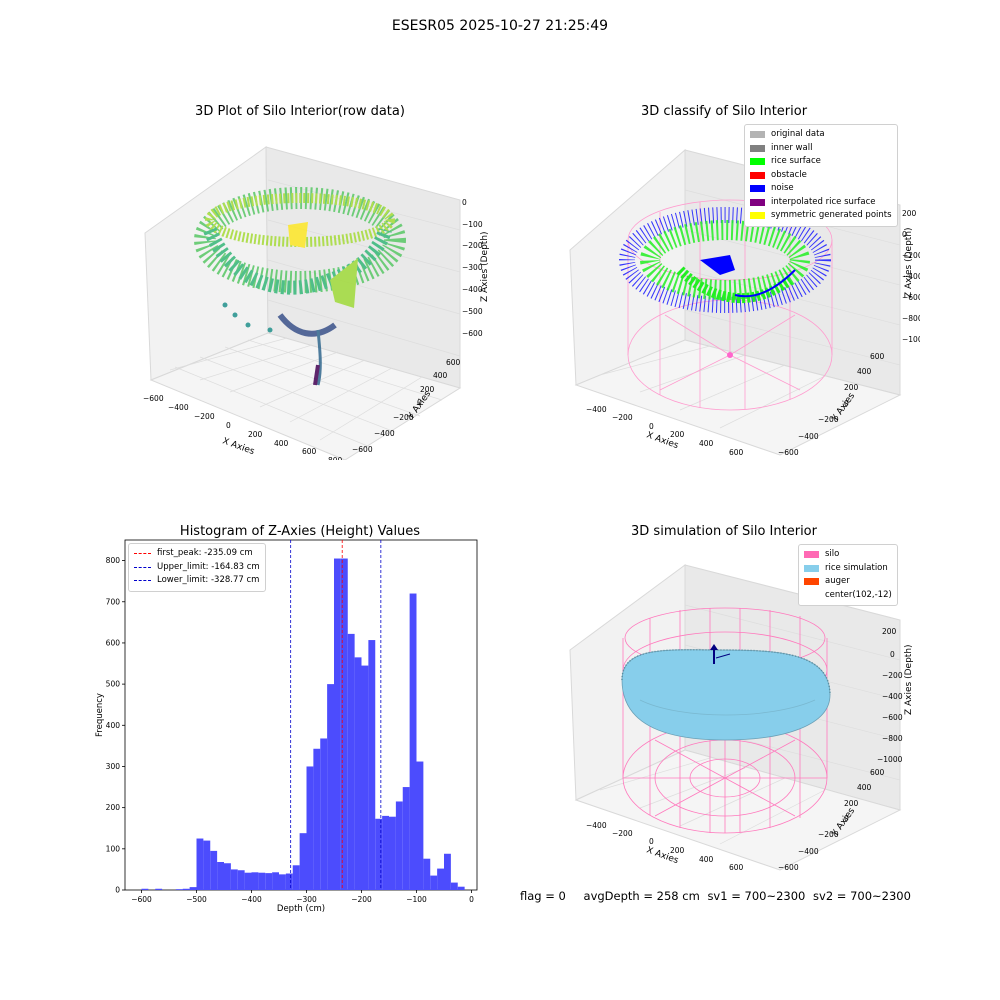  I want to click on status-sv1: sv1 = 700~2300, so click(756, 896).